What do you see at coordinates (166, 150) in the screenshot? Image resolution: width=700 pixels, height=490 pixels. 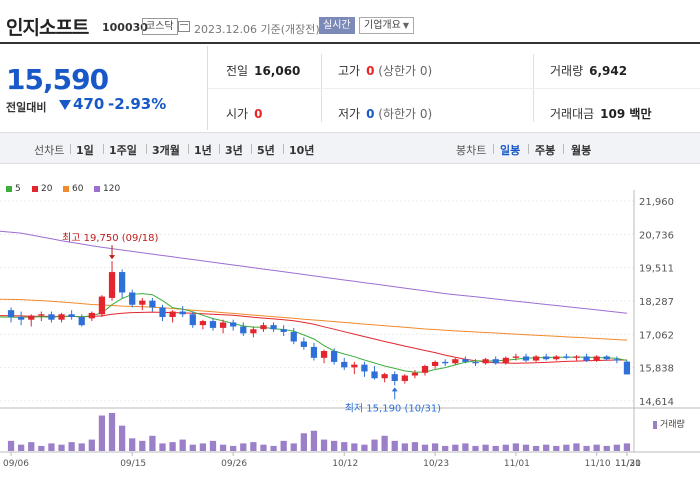 I see `tab-3m: 3개월` at bounding box center [166, 150].